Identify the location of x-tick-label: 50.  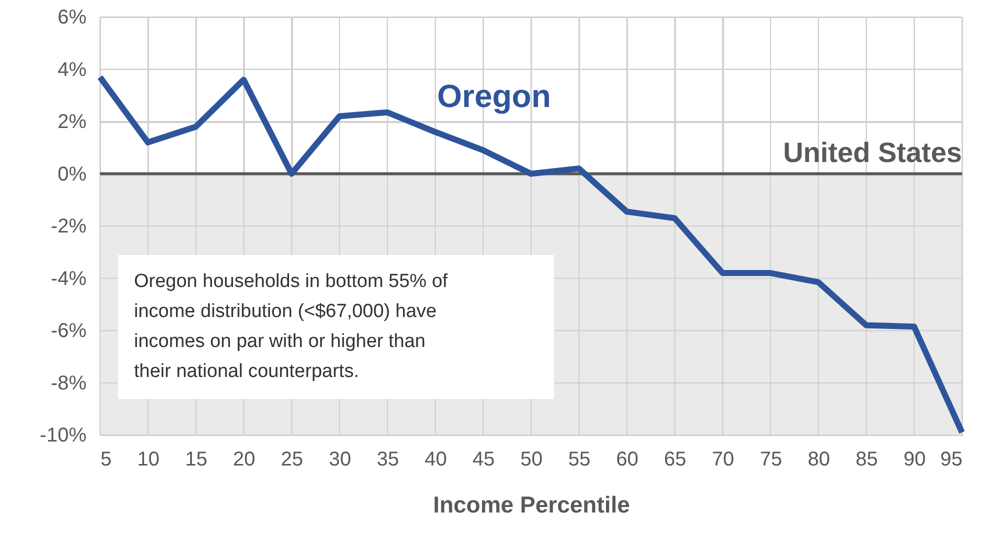
(531, 459).